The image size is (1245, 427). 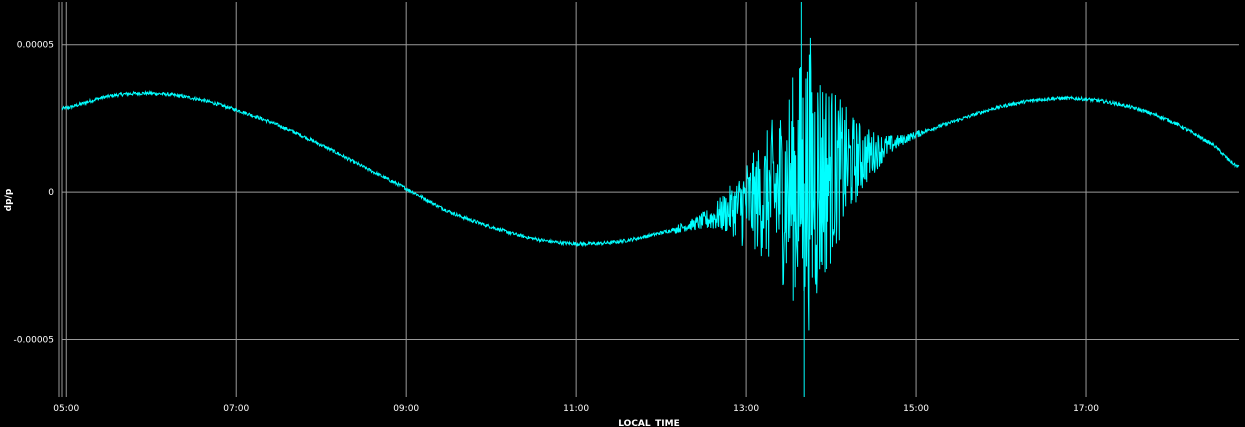 What do you see at coordinates (34, 341) in the screenshot?
I see `y-tick-label: -0.00005` at bounding box center [34, 341].